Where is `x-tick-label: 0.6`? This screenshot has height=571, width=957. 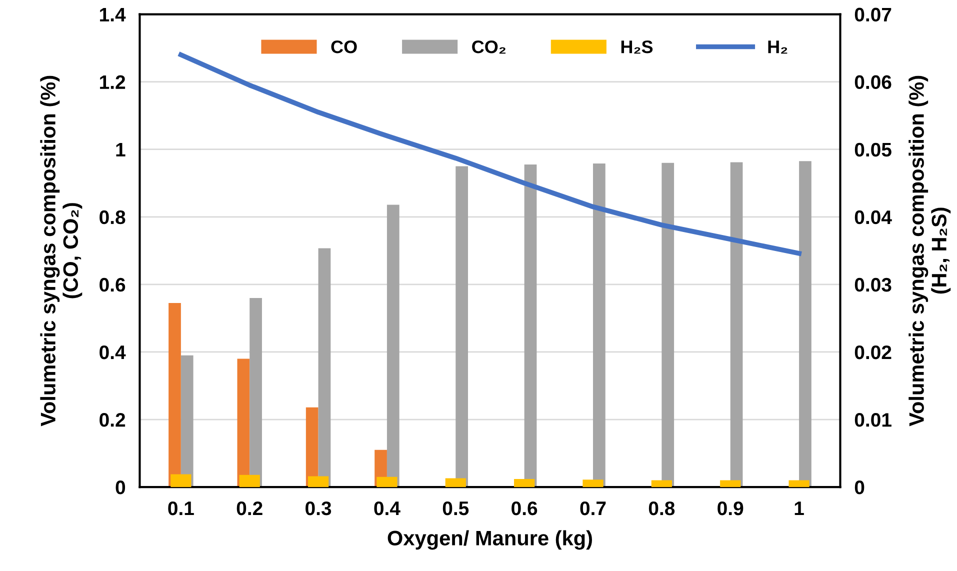
x-tick-label: 0.6 is located at coordinates (525, 508).